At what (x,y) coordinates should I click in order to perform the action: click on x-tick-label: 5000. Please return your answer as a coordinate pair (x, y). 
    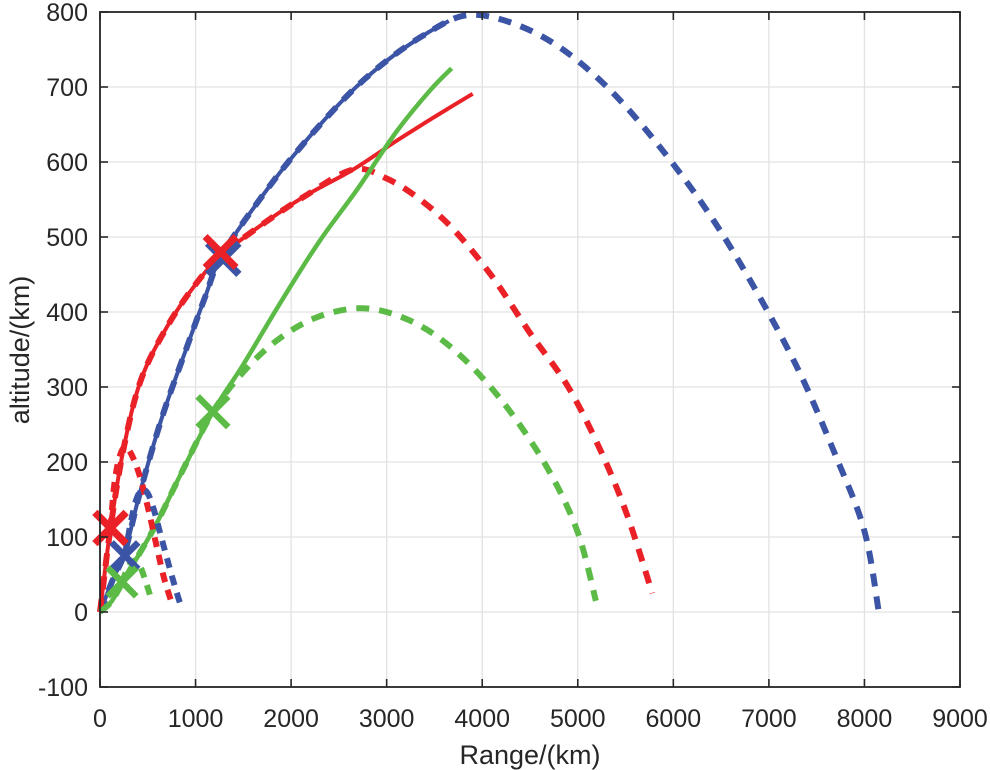
    Looking at the image, I should click on (578, 719).